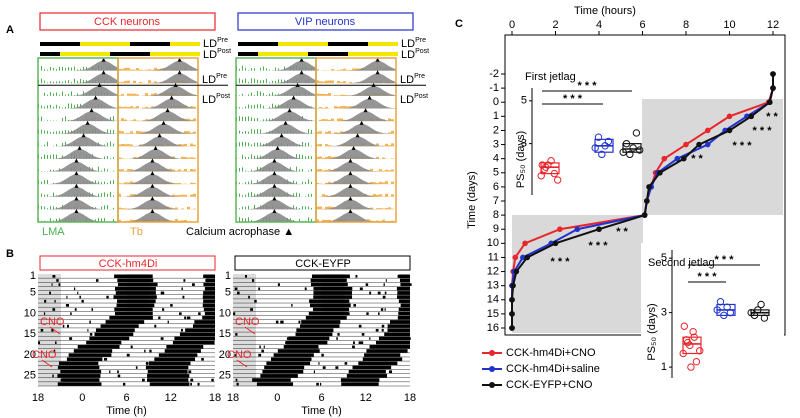  I want to click on significance: * * *, so click(573, 99).